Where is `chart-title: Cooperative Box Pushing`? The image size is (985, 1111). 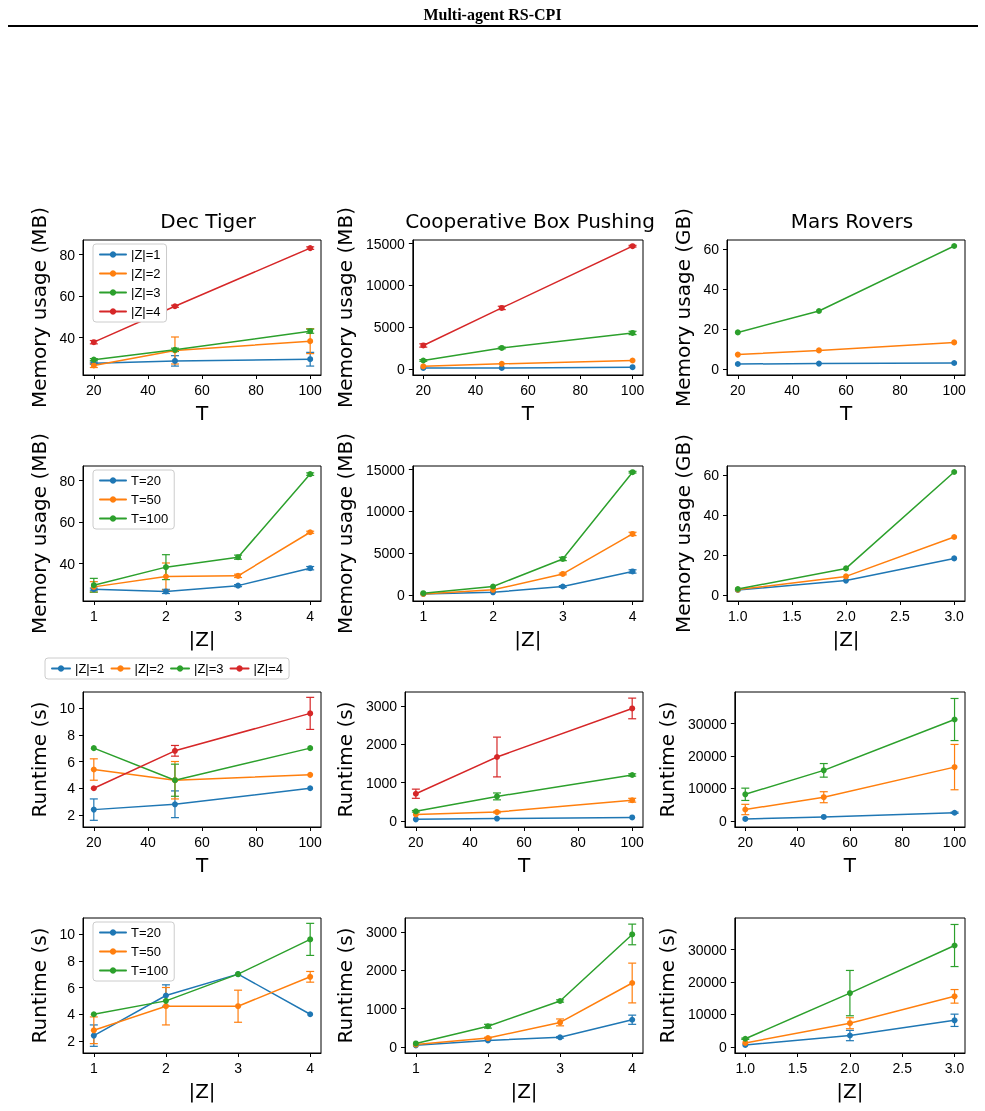
chart-title: Cooperative Box Pushing is located at coordinates (530, 221).